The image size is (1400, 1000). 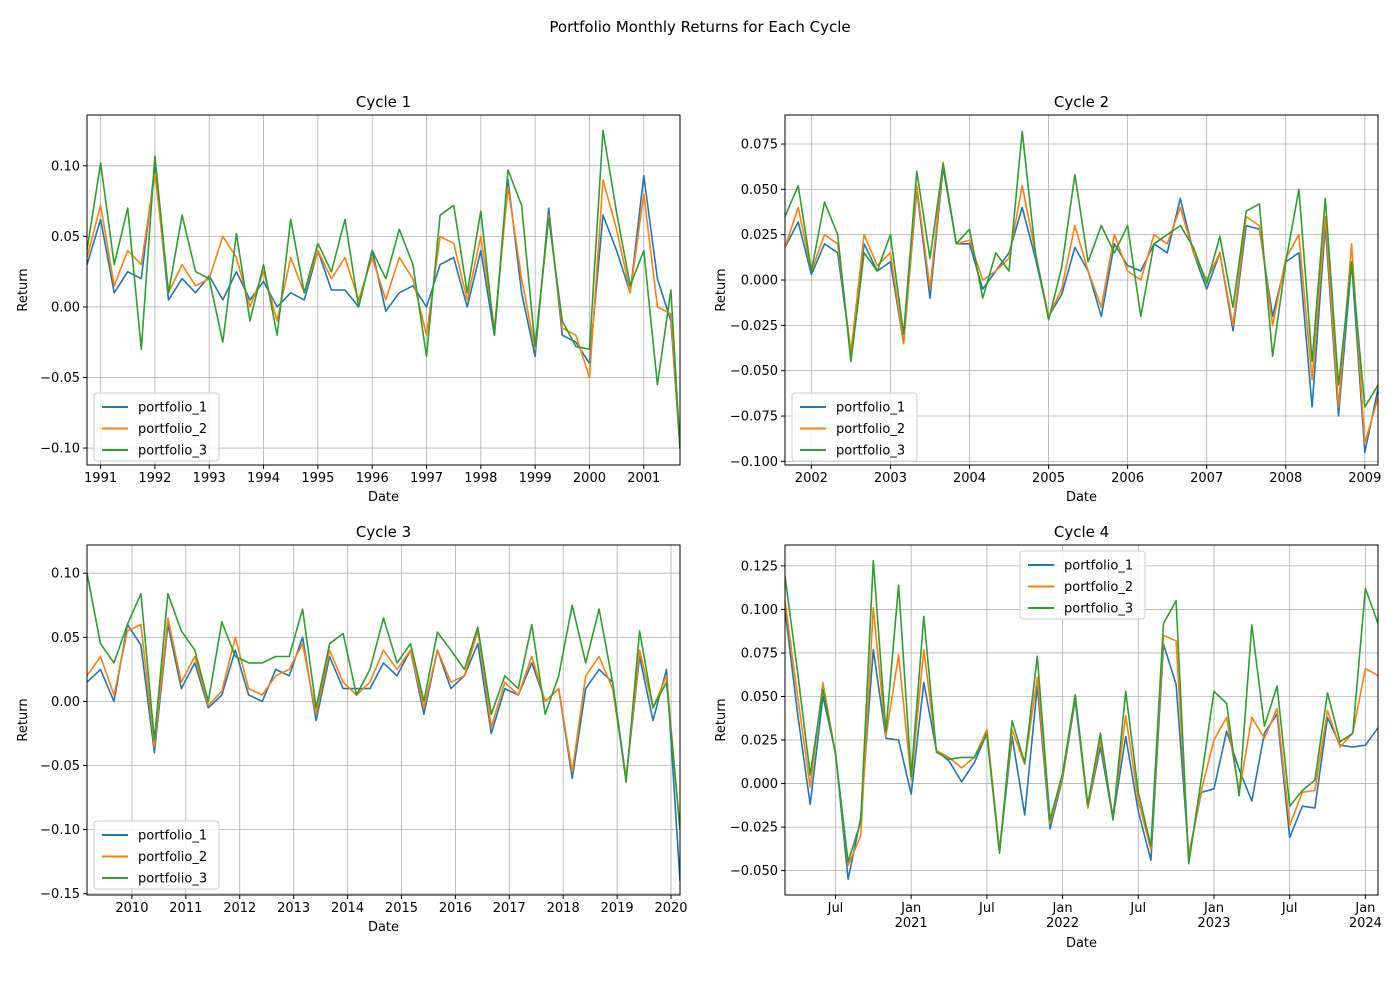 What do you see at coordinates (699, 27) in the screenshot?
I see `figure-title: Portfolio Monthly Returns for Each Cycle` at bounding box center [699, 27].